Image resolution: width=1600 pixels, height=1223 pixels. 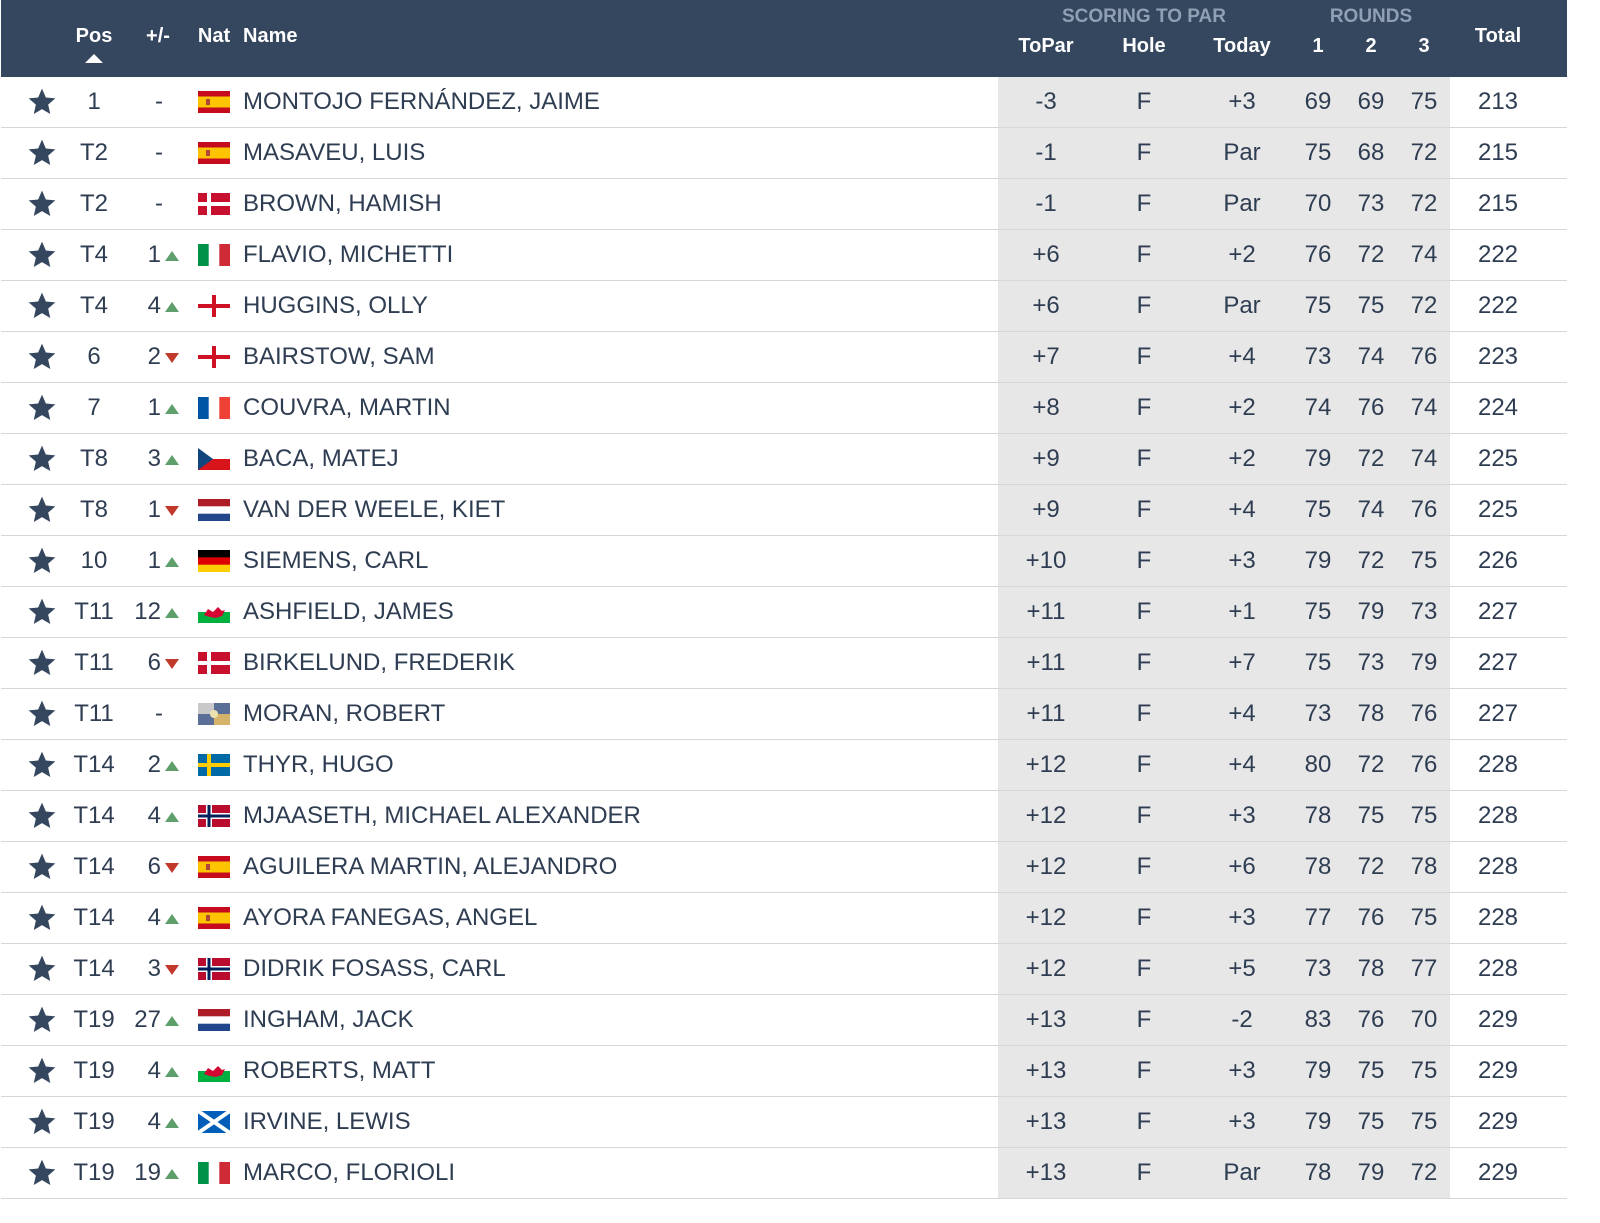 I want to click on column-header-today: Today, so click(x=1242, y=46).